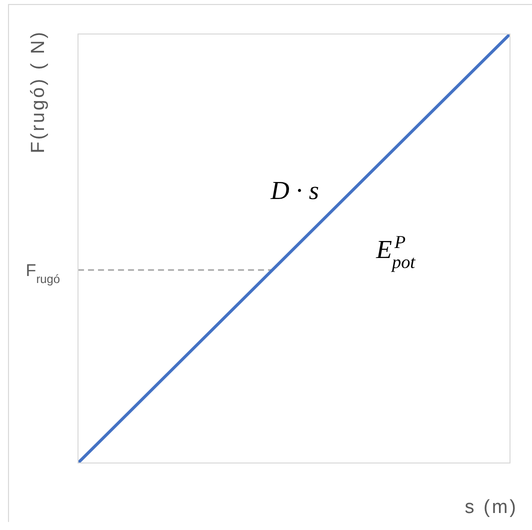 The image size is (532, 530). I want to click on x-axis-title: s (m), so click(491, 507).